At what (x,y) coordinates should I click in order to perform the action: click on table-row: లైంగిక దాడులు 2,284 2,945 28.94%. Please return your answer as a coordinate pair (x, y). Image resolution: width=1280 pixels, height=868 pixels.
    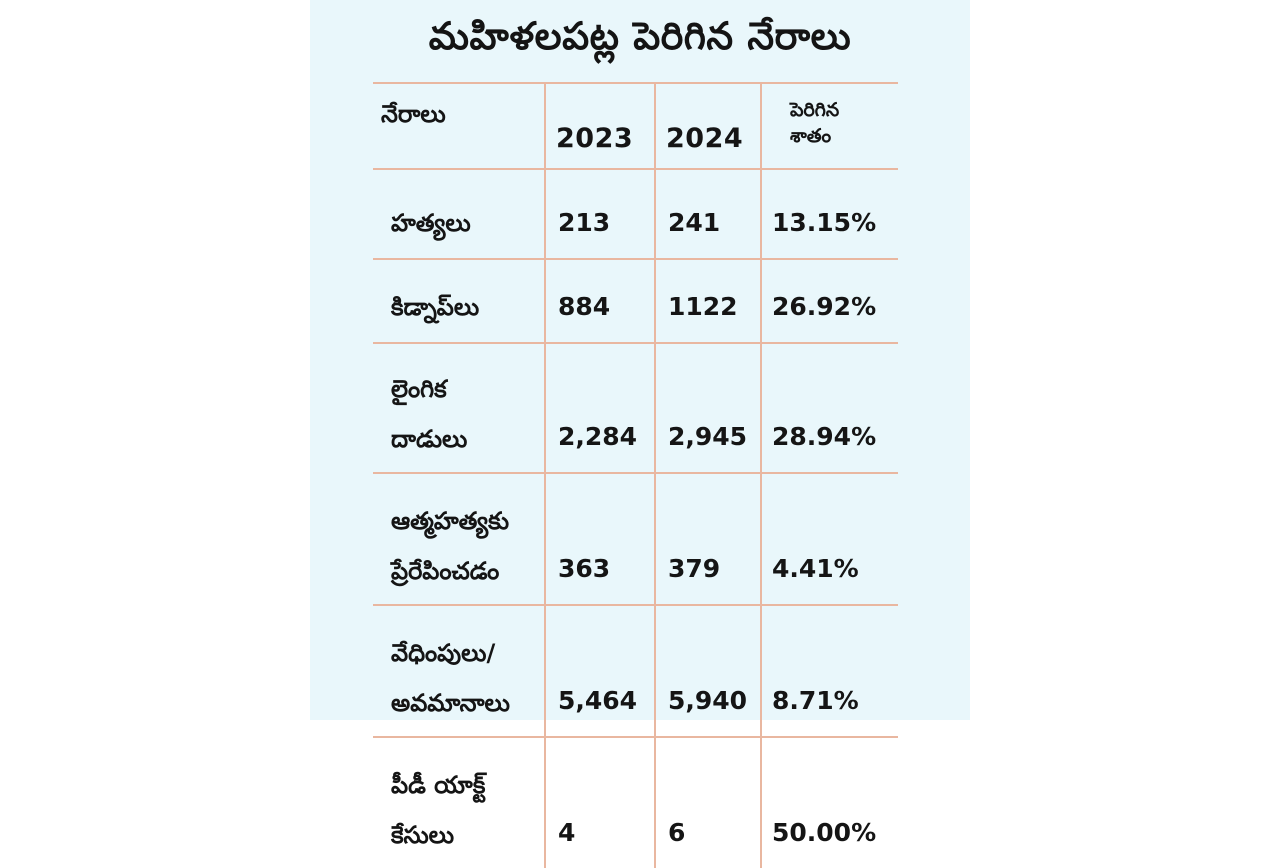
    Looking at the image, I should click on (635, 407).